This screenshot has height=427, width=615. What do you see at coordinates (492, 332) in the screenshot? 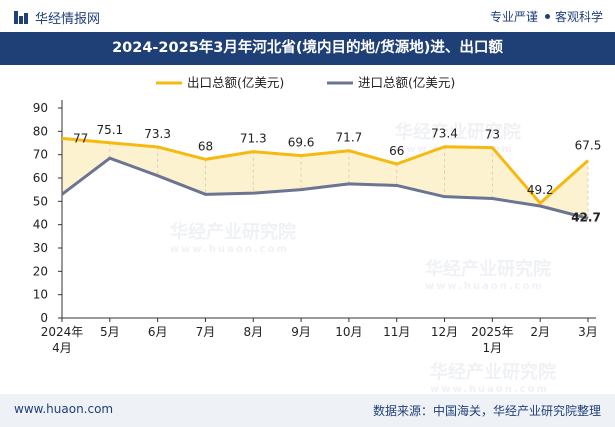
I see `x-tick-label: 2025年` at bounding box center [492, 332].